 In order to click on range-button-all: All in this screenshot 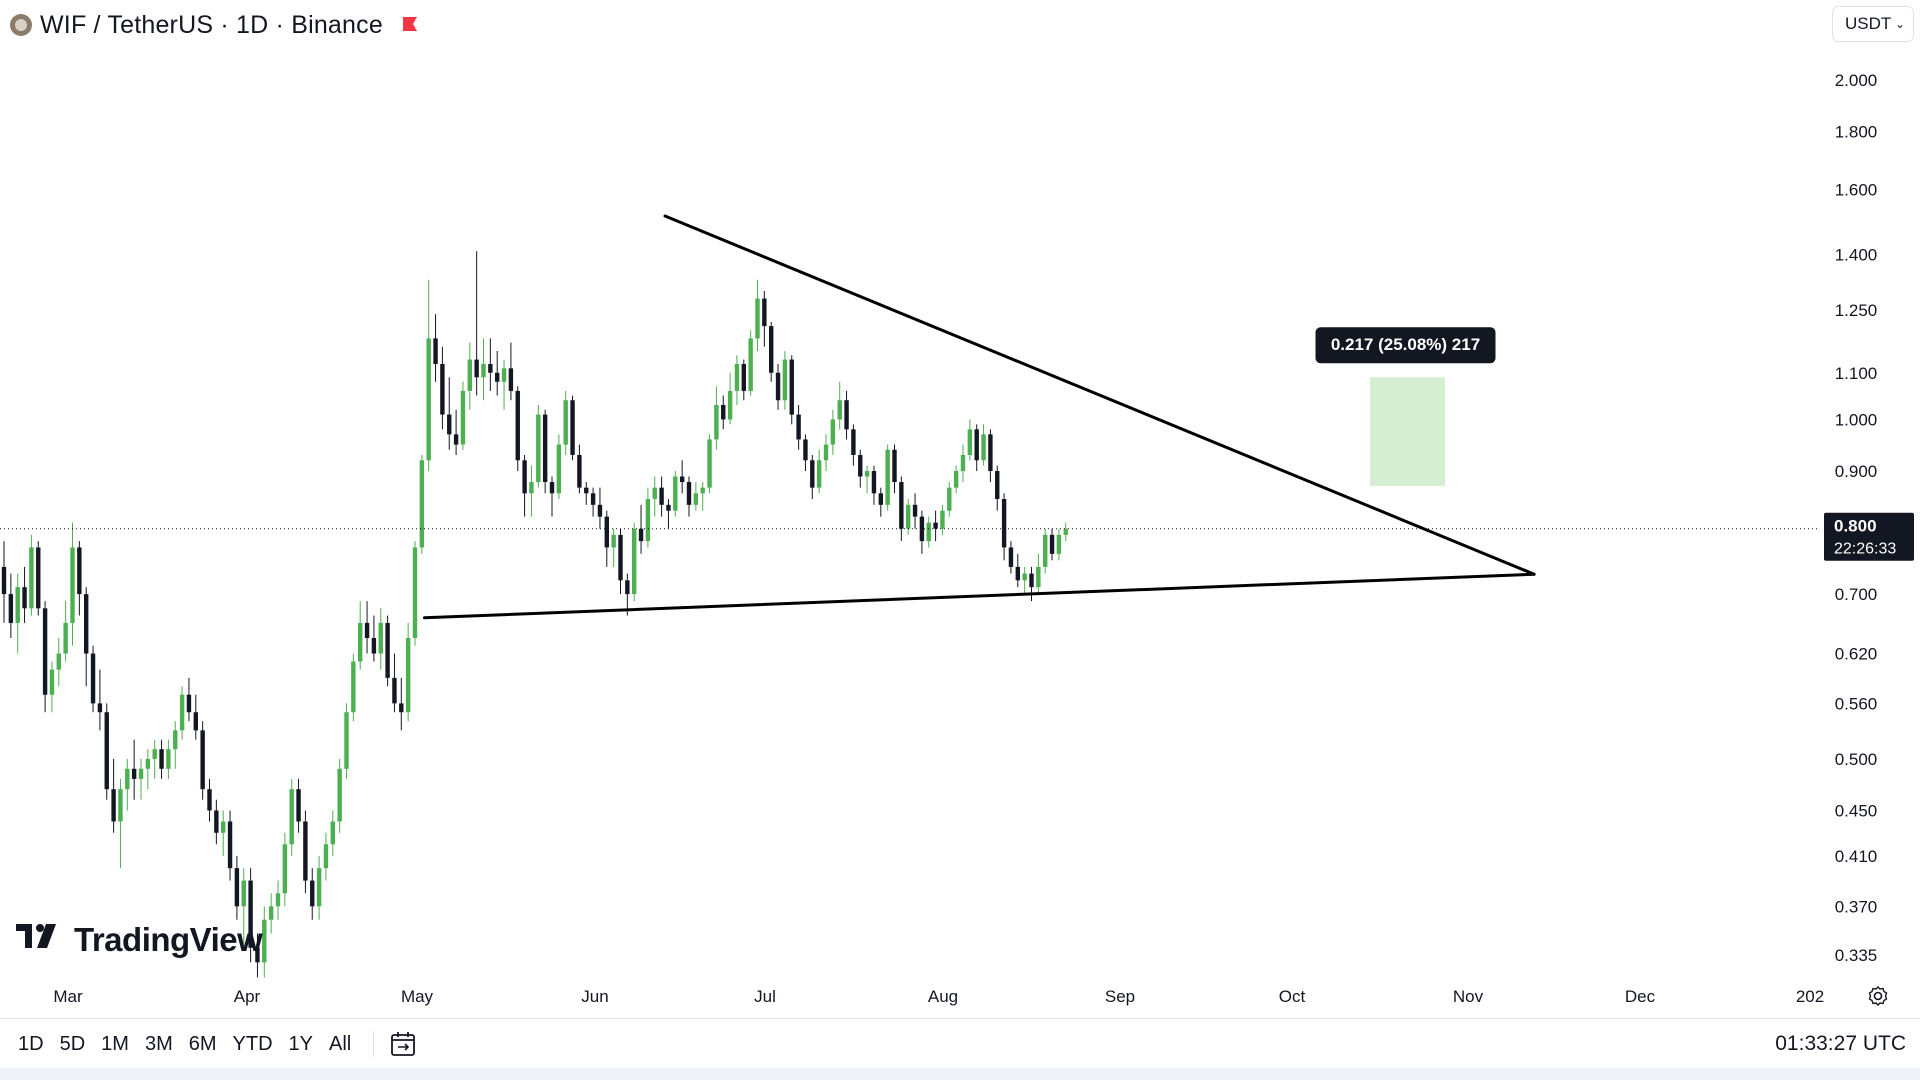, I will do `click(340, 1043)`.